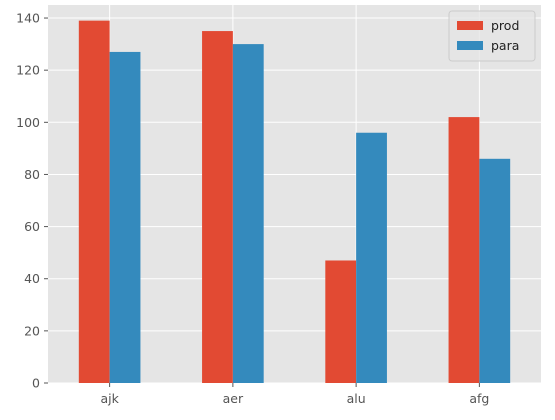 The image size is (555, 420). Describe the element at coordinates (36, 383) in the screenshot. I see `y-tick-label: 0` at that location.